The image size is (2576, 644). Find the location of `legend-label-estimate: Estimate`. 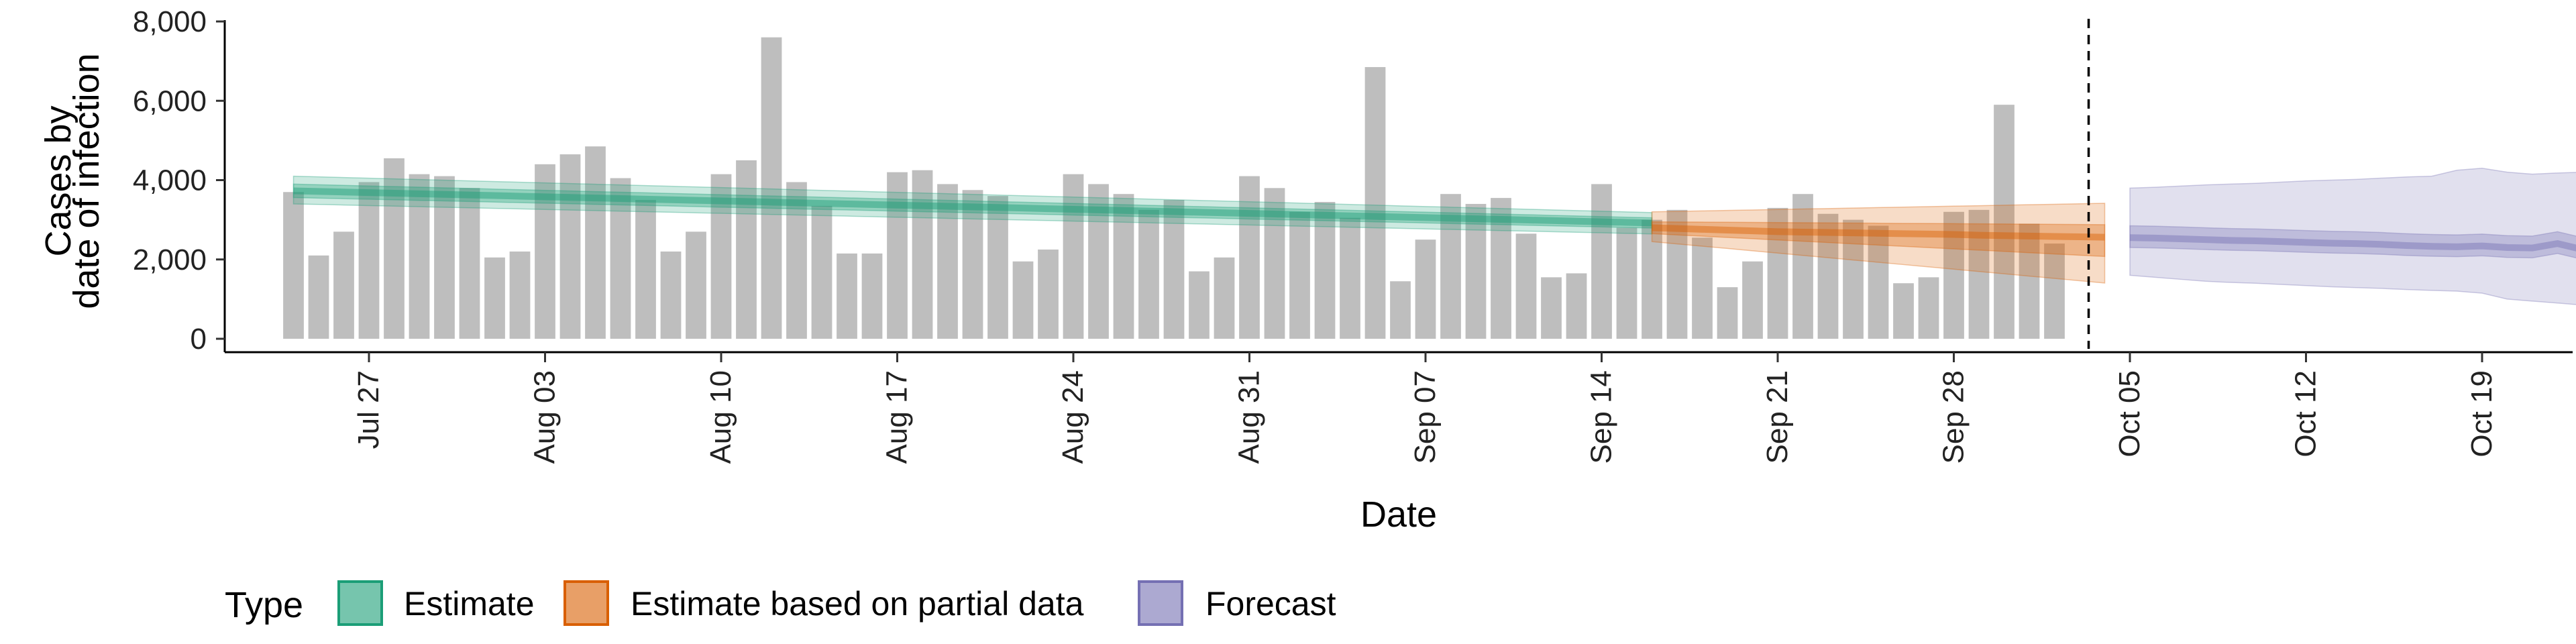

legend-label-estimate: Estimate is located at coordinates (469, 604).